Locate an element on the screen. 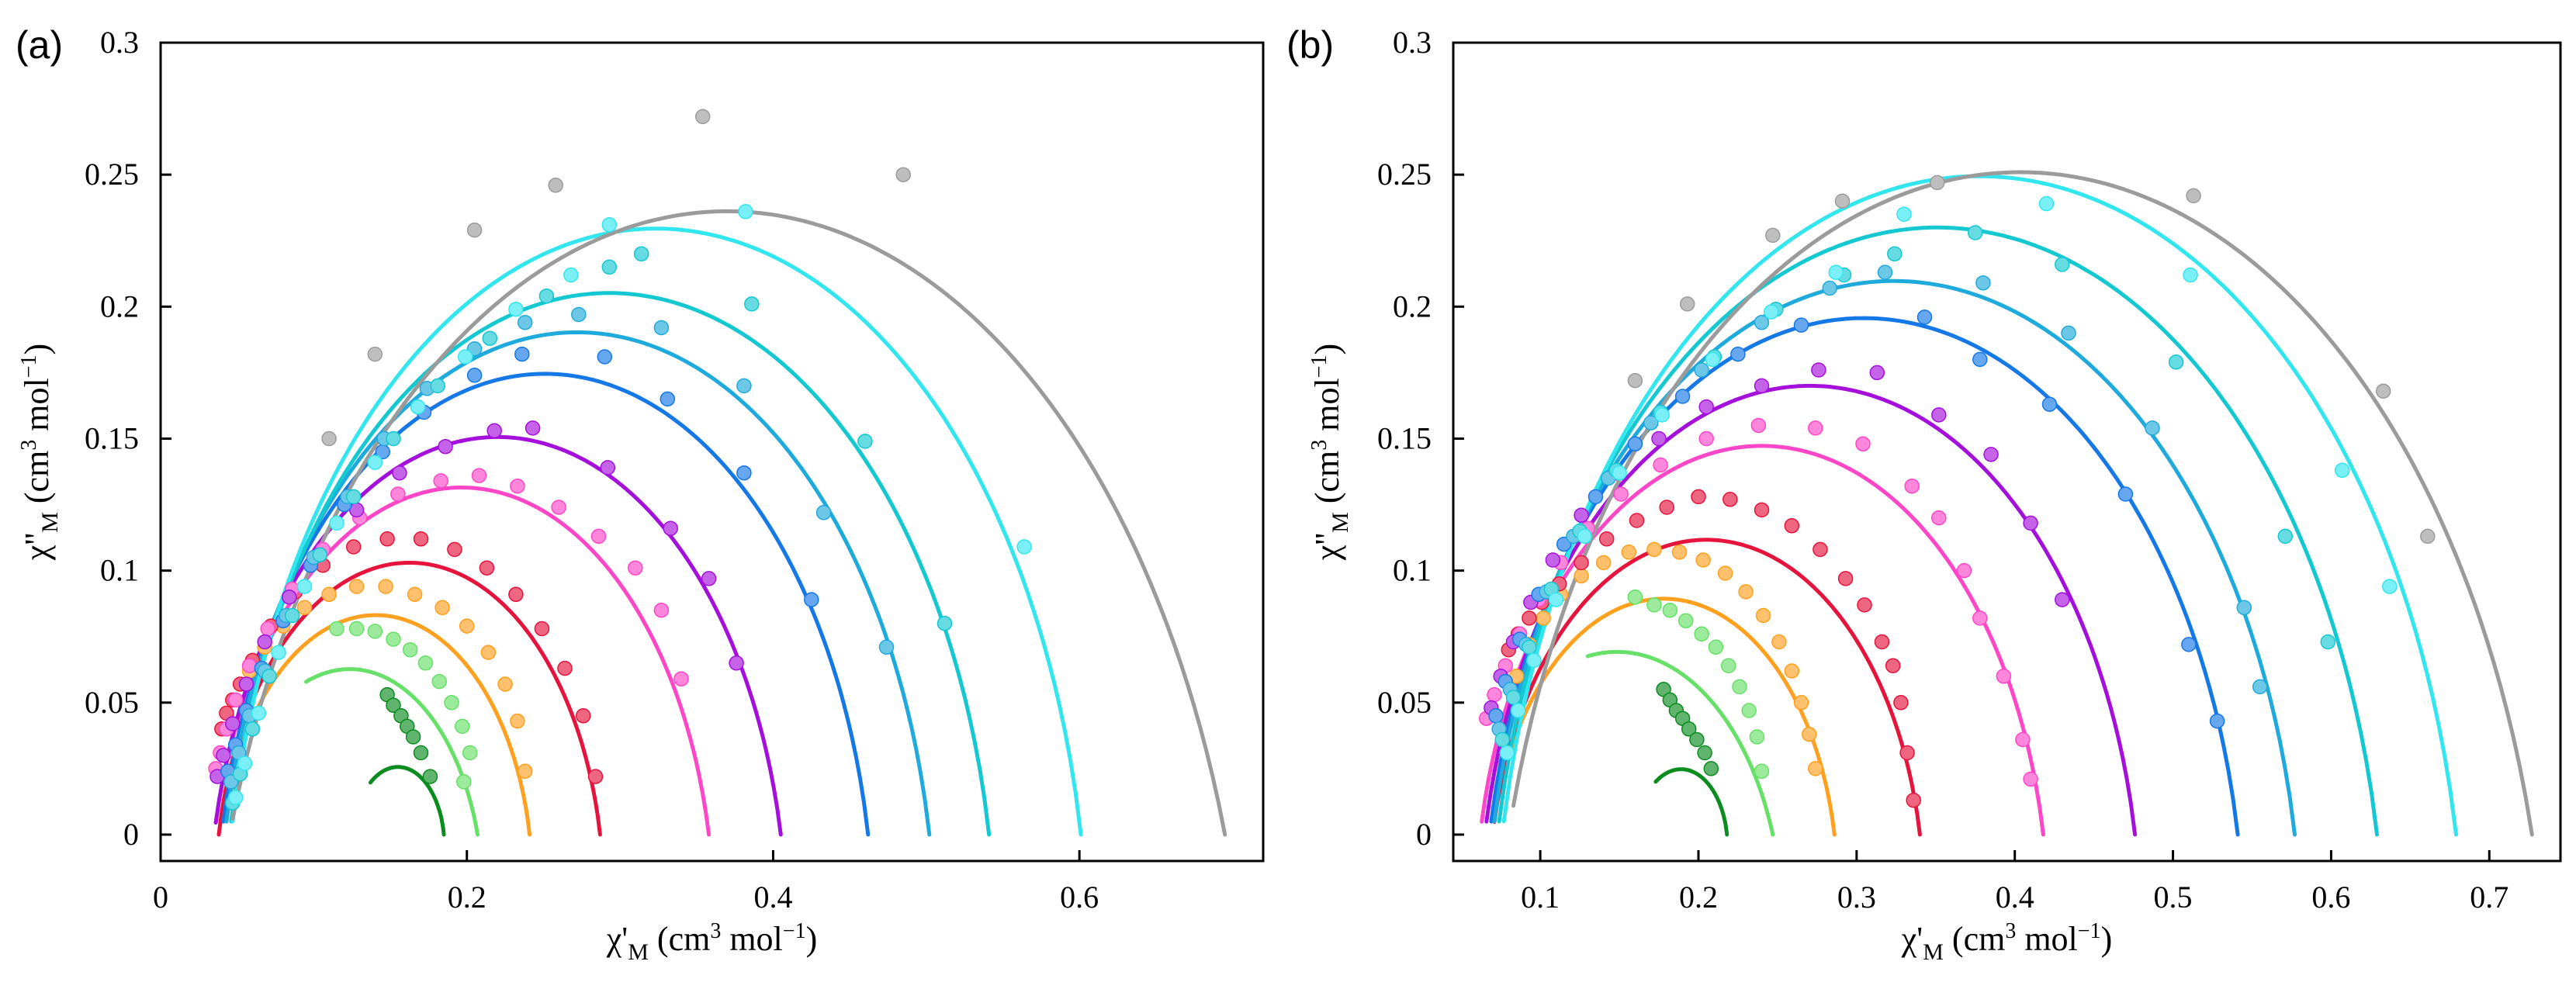  x-tick-label: 0.1 is located at coordinates (1540, 897).